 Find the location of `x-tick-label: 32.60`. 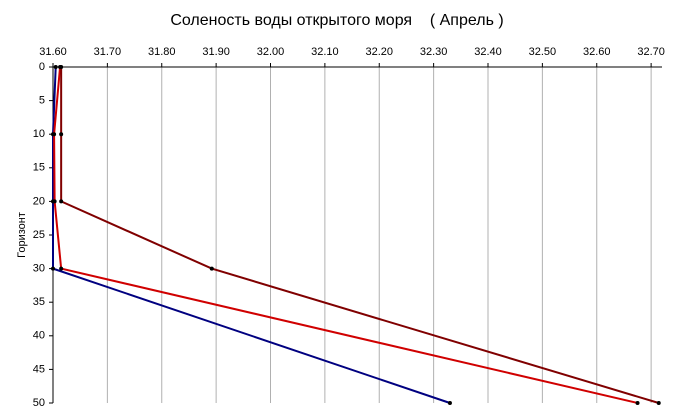

x-tick-label: 32.60 is located at coordinates (597, 52).